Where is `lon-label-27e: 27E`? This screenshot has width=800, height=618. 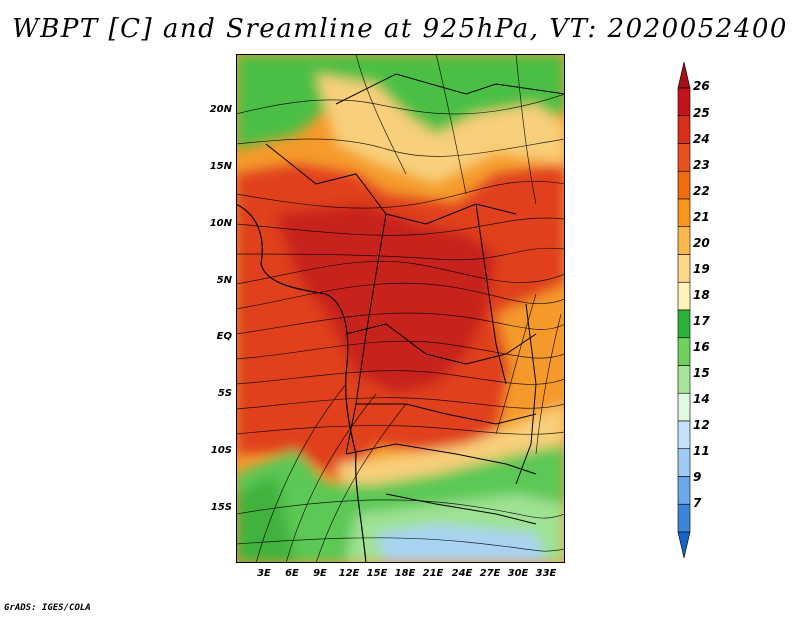 lon-label-27e: 27E is located at coordinates (490, 573).